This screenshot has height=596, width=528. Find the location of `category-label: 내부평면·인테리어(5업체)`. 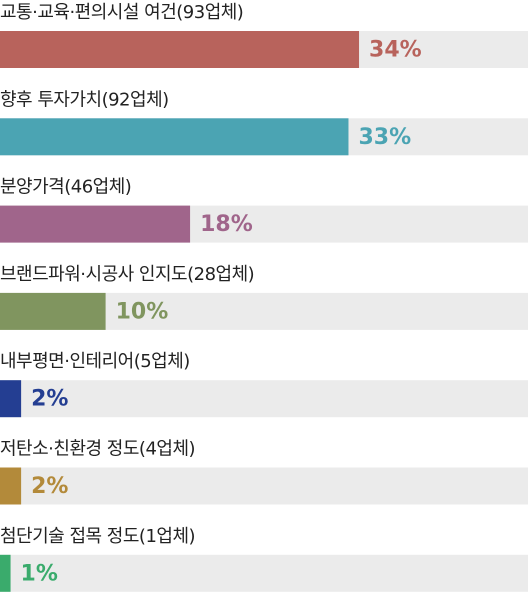

category-label: 내부평면·인테리어(5업체) is located at coordinates (95, 361).